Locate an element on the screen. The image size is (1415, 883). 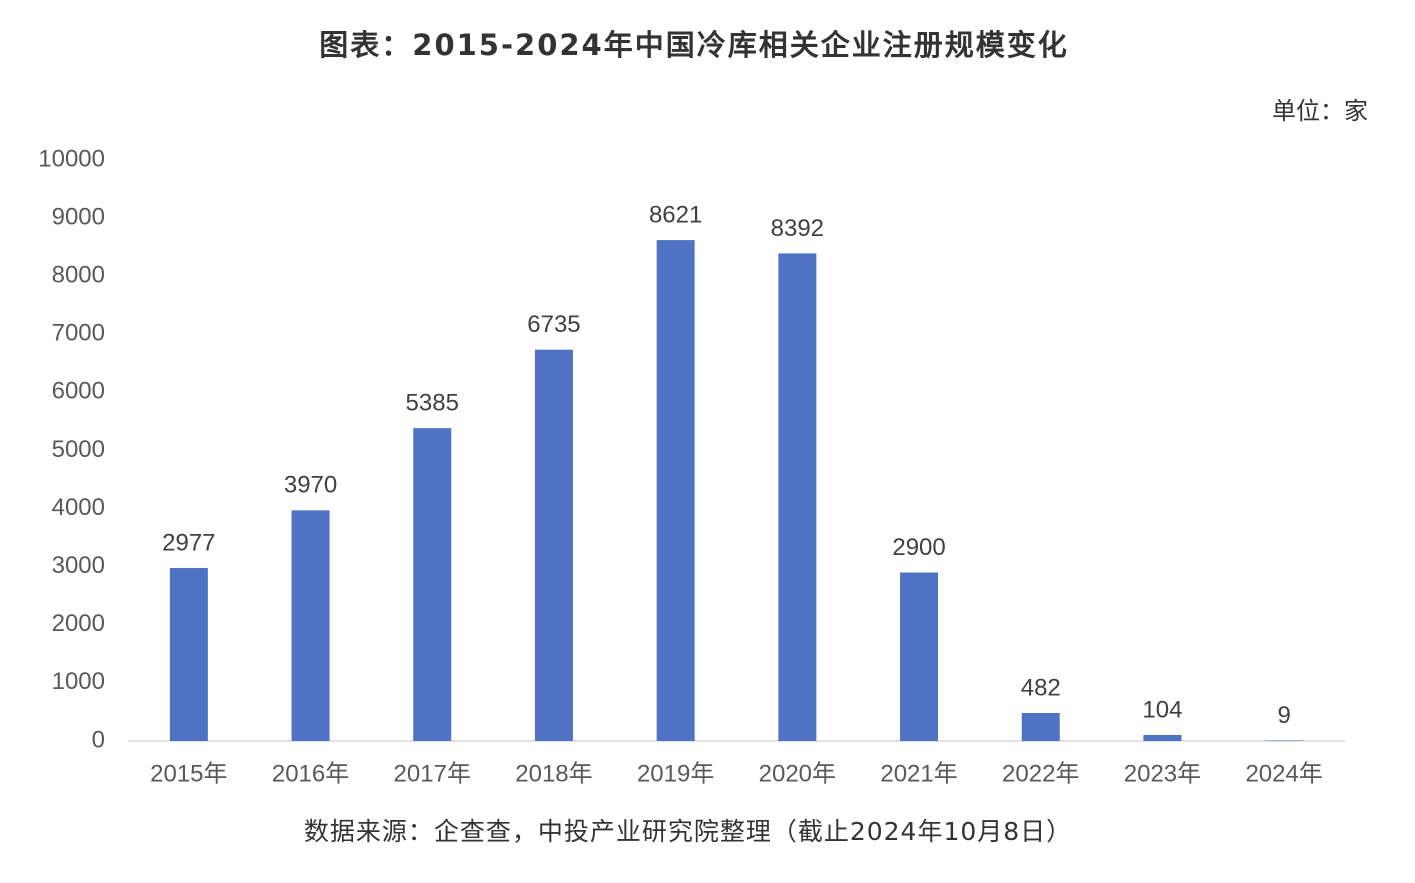
data-label: 5385 is located at coordinates (432, 402).